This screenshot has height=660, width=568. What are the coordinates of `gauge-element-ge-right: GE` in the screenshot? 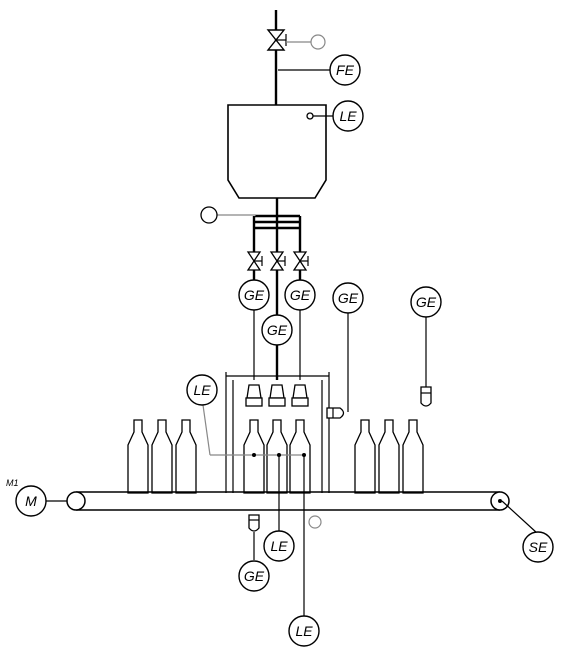 It's located at (426, 302).